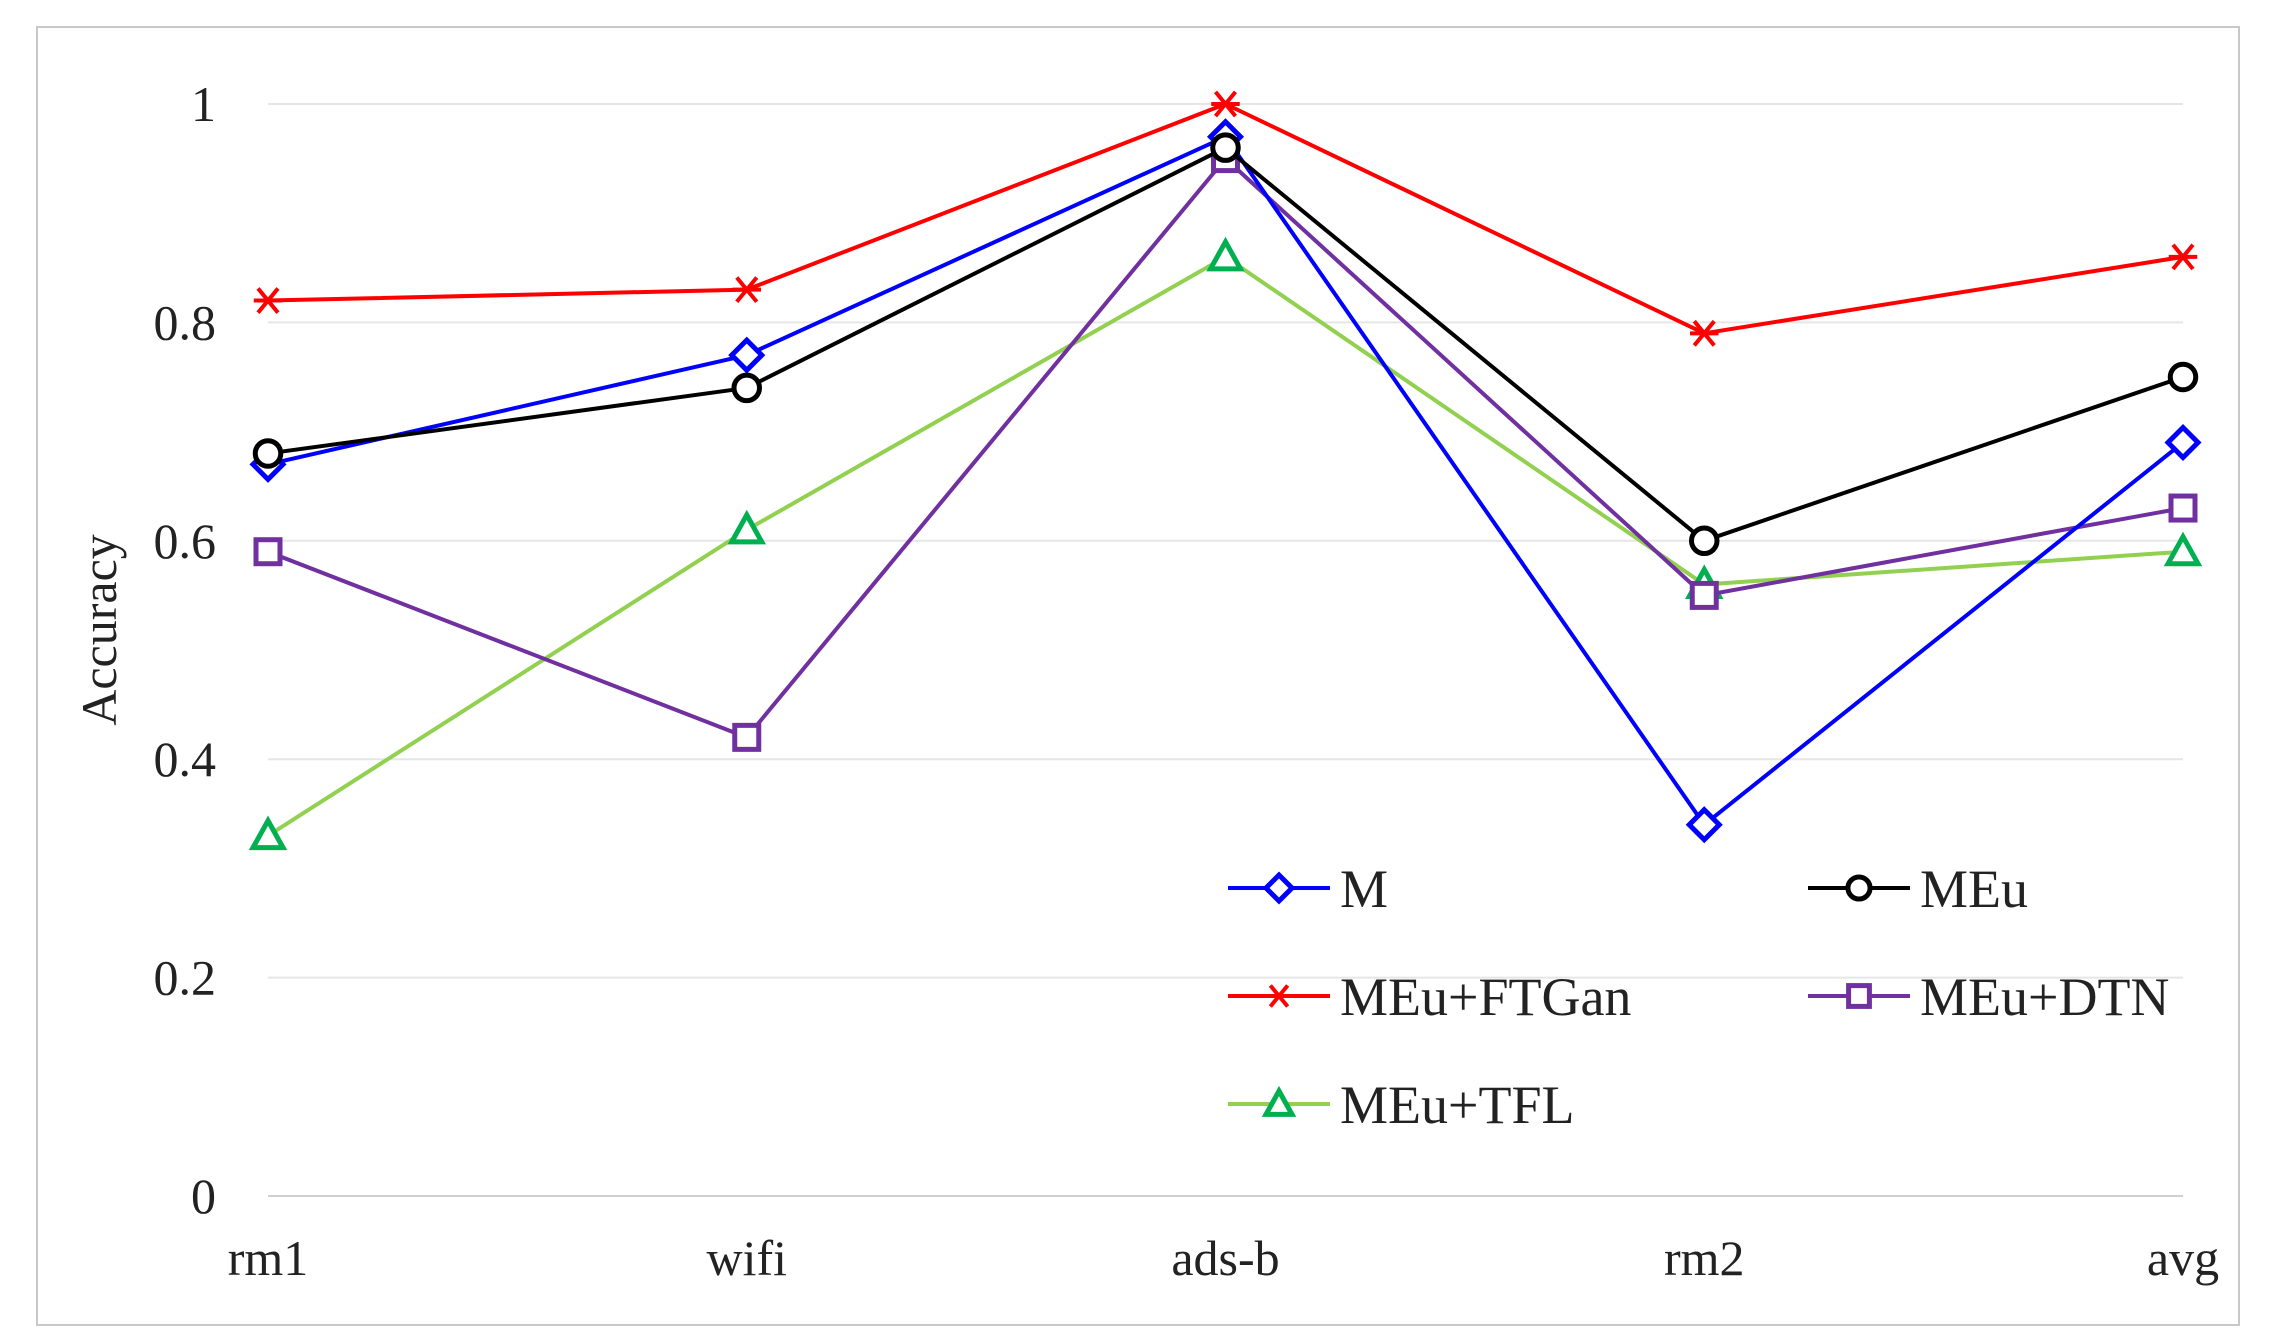  What do you see at coordinates (1704, 1258) in the screenshot?
I see `x-tick-label: rm2` at bounding box center [1704, 1258].